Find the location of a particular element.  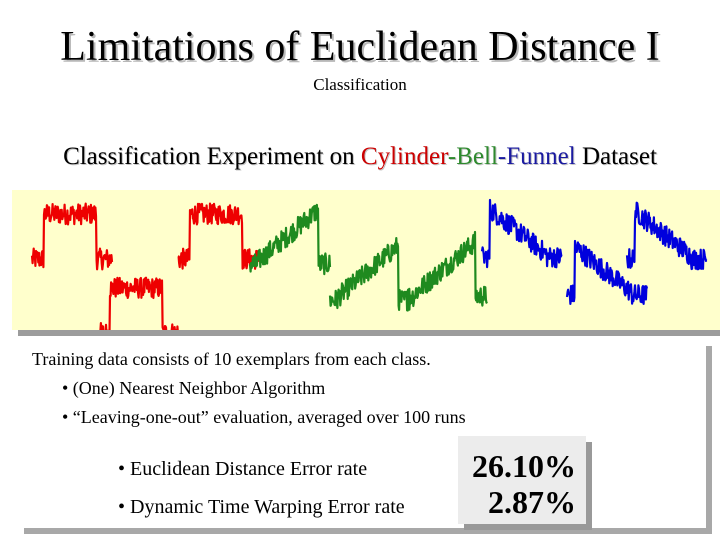

slide-subtitle: Classification is located at coordinates (360, 84).